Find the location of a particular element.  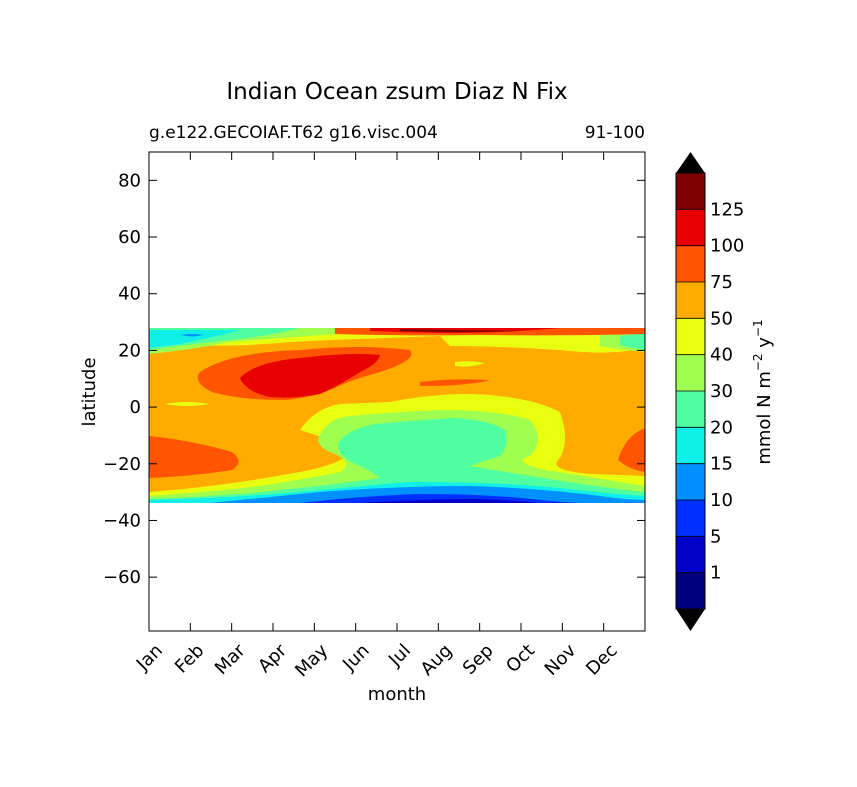

colorbar-label-main: mmol N m is located at coordinates (764, 418).